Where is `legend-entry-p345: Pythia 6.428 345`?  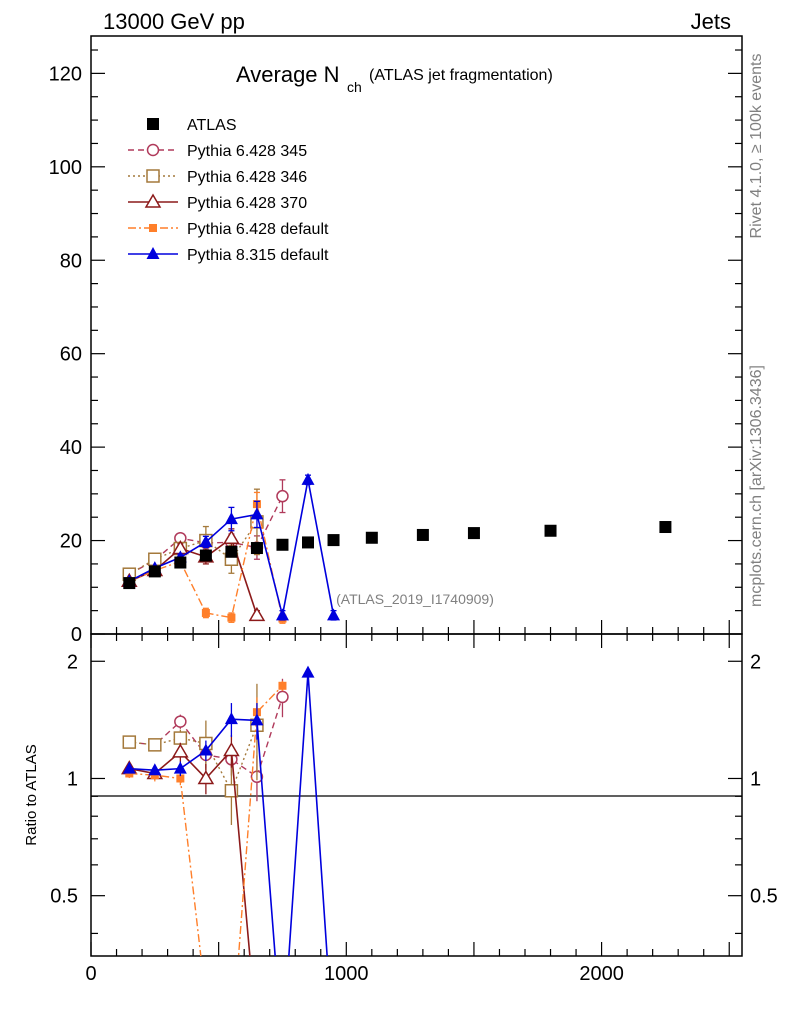
legend-entry-p345: Pythia 6.428 345 is located at coordinates (217, 151).